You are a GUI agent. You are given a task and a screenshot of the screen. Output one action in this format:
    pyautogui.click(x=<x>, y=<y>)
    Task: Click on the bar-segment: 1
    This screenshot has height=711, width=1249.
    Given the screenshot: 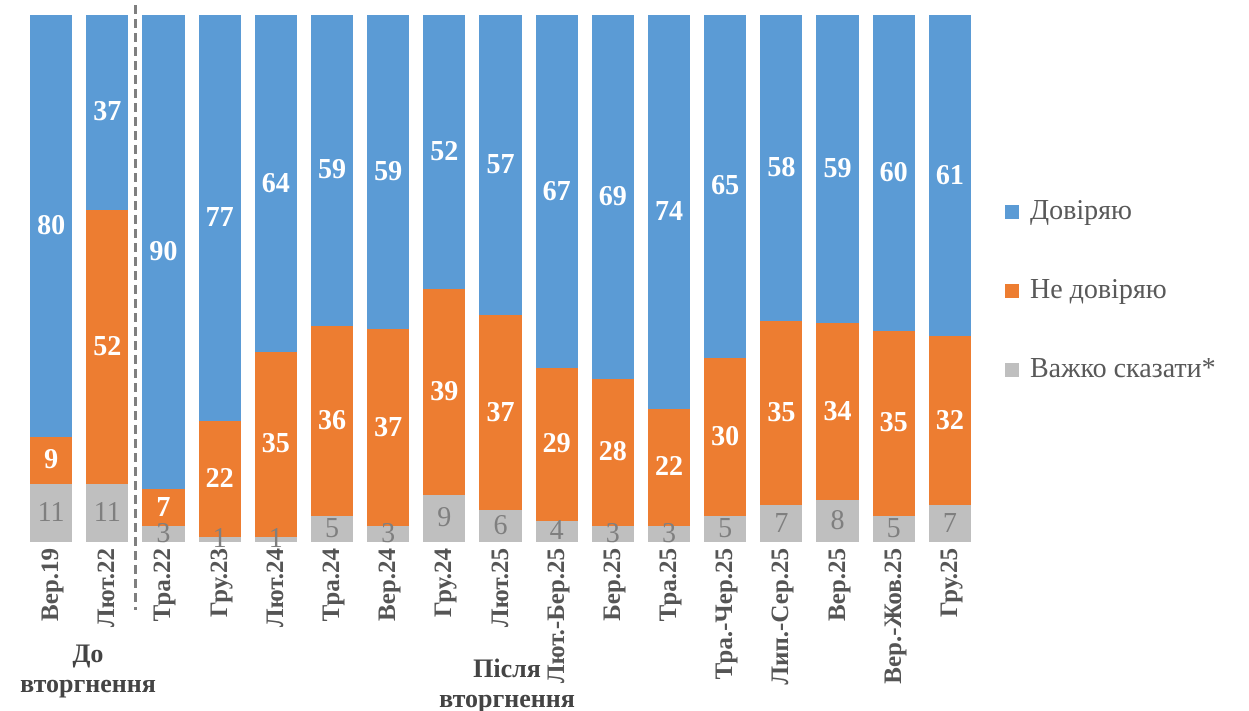 What is the action you would take?
    pyautogui.click(x=219, y=539)
    